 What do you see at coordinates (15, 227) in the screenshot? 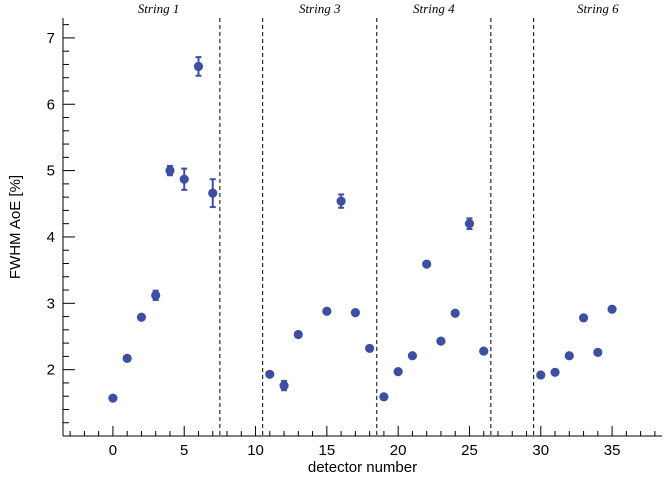
I see `y-axis-title: FWHM AoE [%]` at bounding box center [15, 227].